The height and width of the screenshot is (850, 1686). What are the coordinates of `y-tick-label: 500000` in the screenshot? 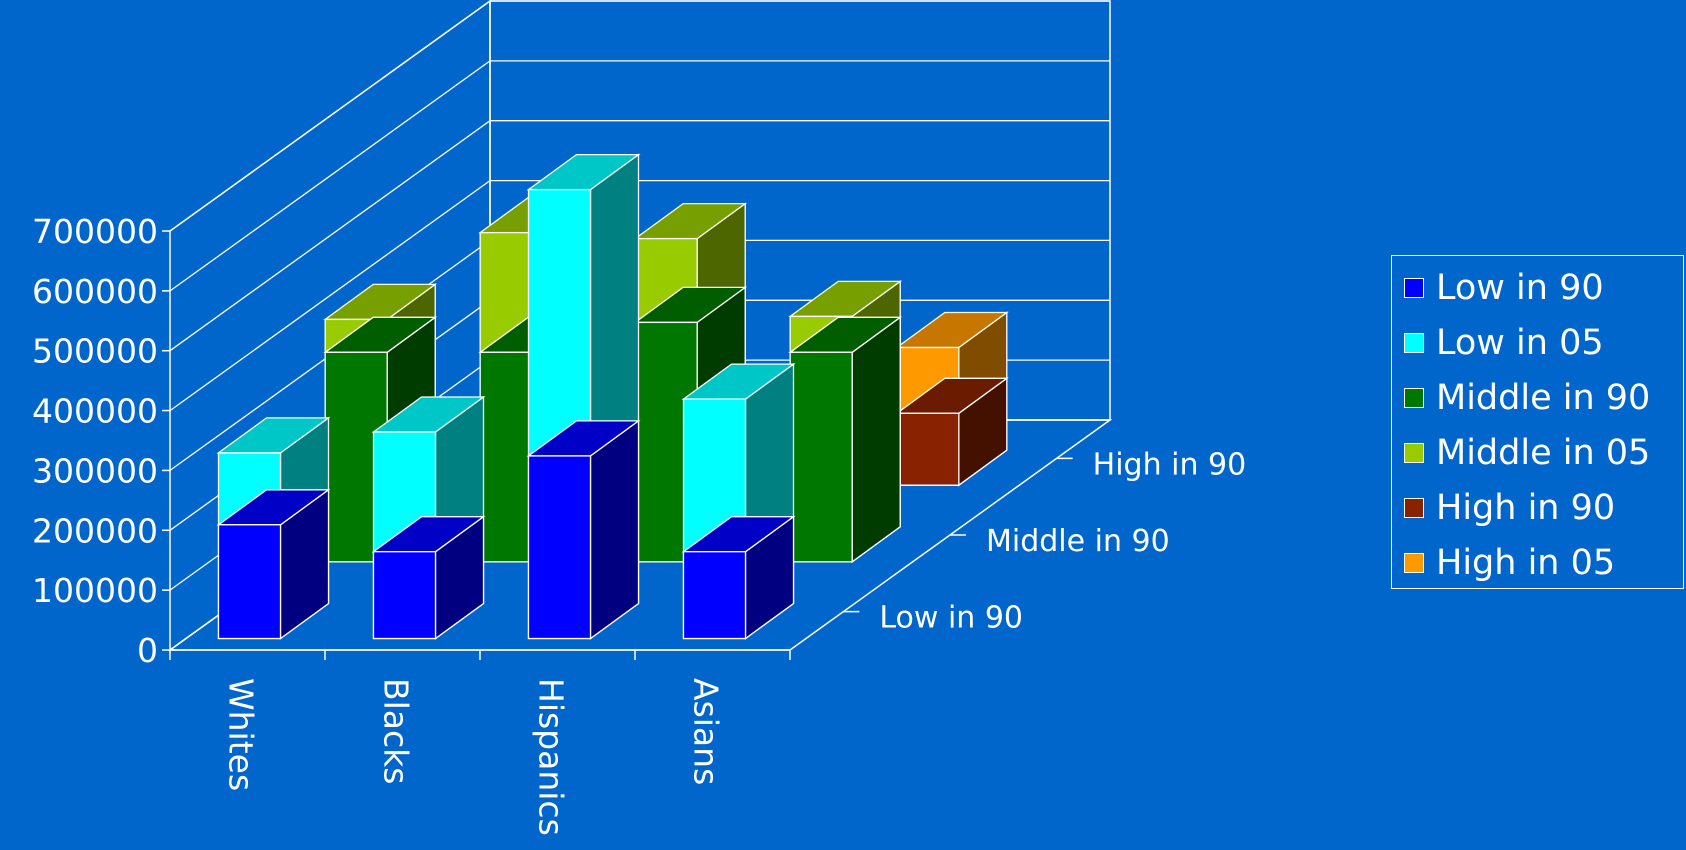 It's located at (95, 351).